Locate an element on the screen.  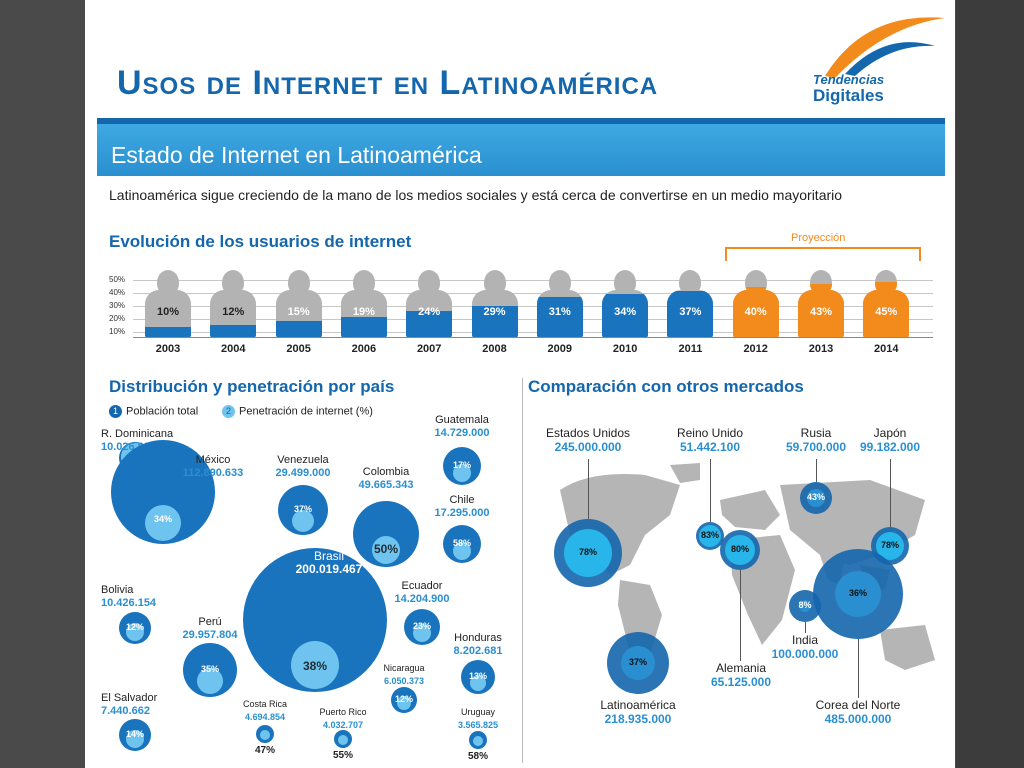
country-label: Nicaragua 6.050.373 is located at coordinates (404, 675).